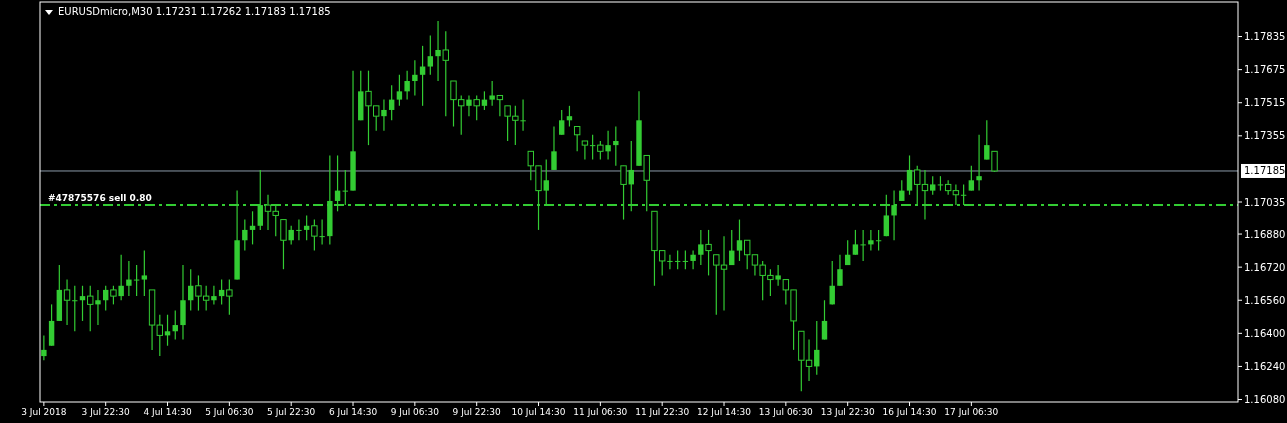  What do you see at coordinates (44, 412) in the screenshot?
I see `x-tick-label: 3 Jul 2018` at bounding box center [44, 412].